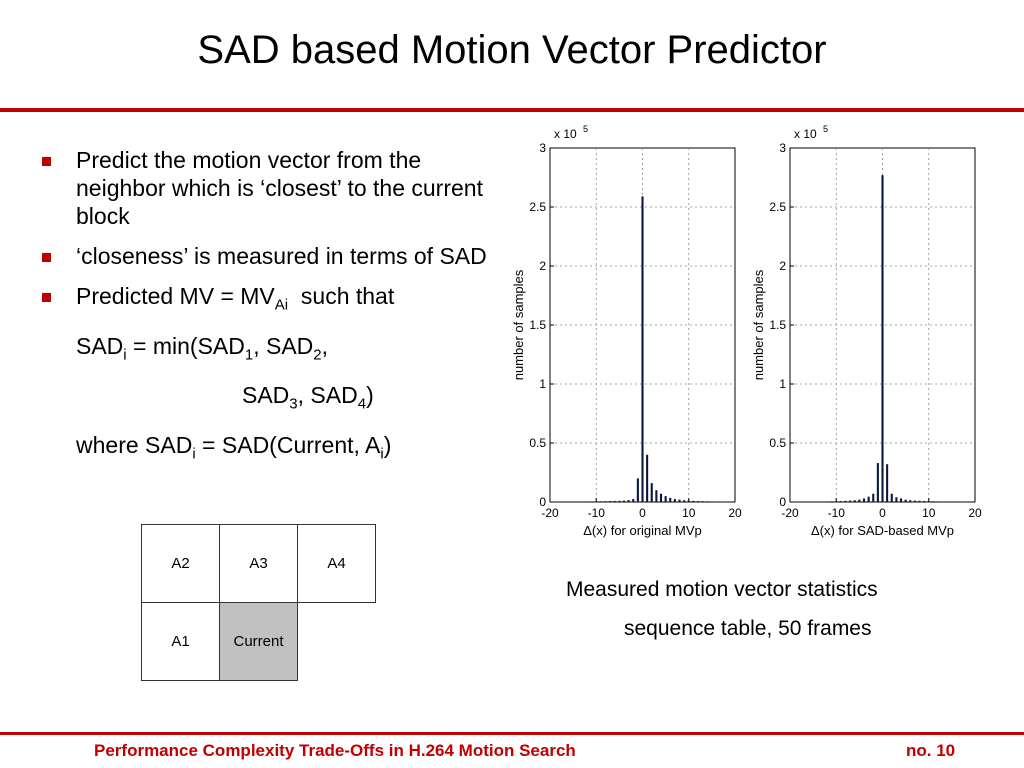 The image size is (1024, 768). Describe the element at coordinates (258, 563) in the screenshot. I see `block-a3: A3` at that location.